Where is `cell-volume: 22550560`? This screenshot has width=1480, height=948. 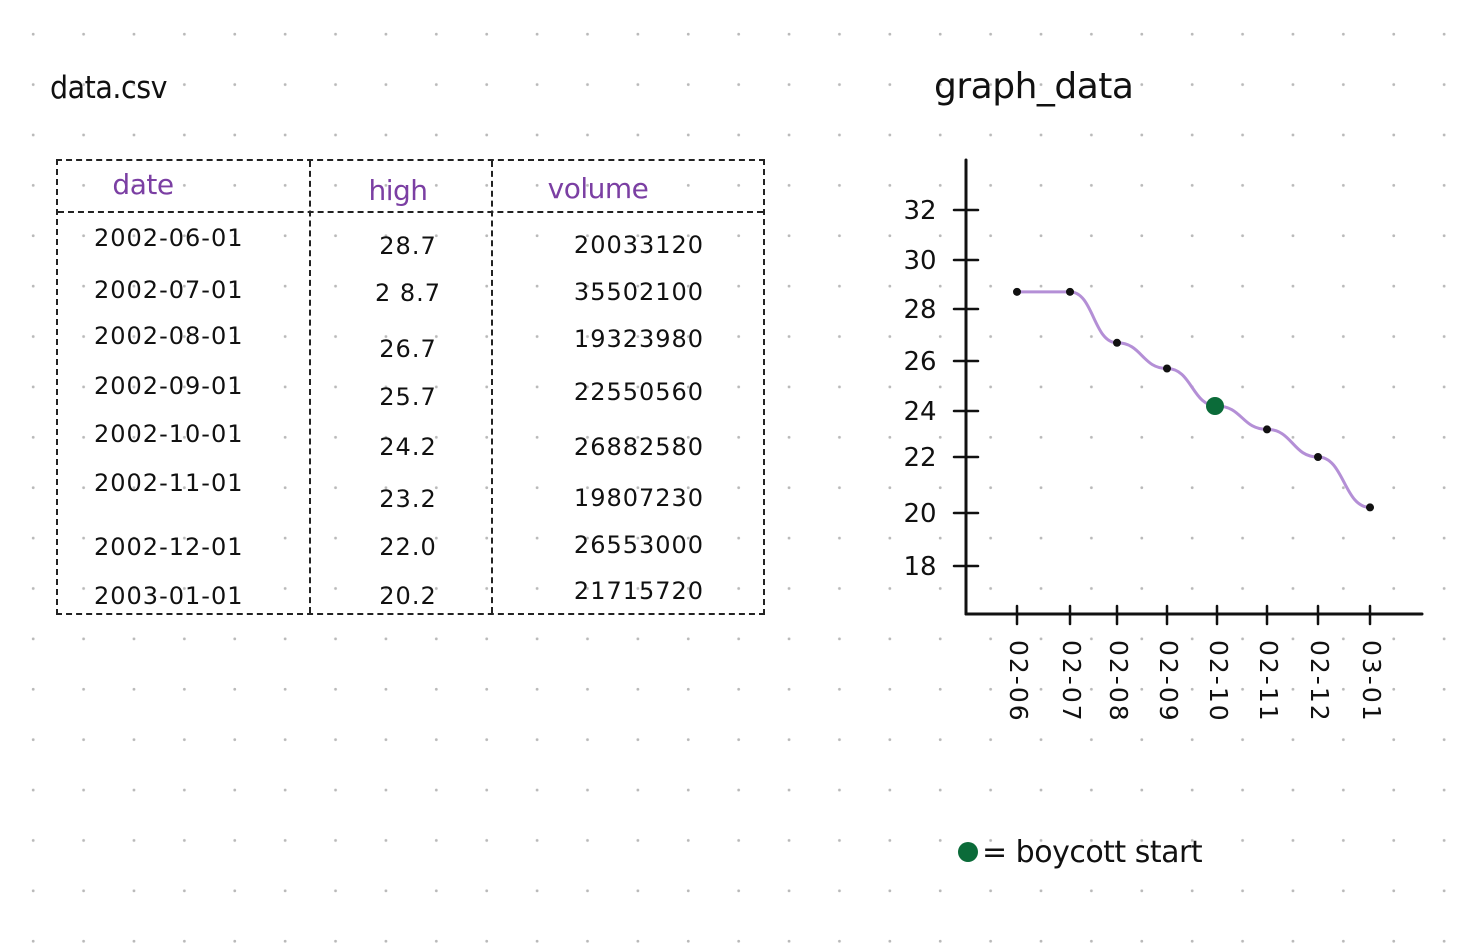 cell-volume: 22550560 is located at coordinates (639, 392).